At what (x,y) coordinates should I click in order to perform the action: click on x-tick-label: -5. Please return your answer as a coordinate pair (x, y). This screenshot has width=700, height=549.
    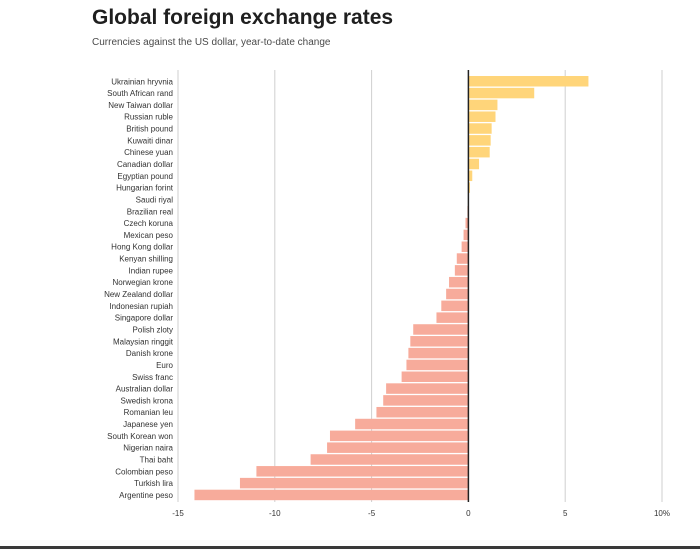
    Looking at the image, I should click on (372, 513).